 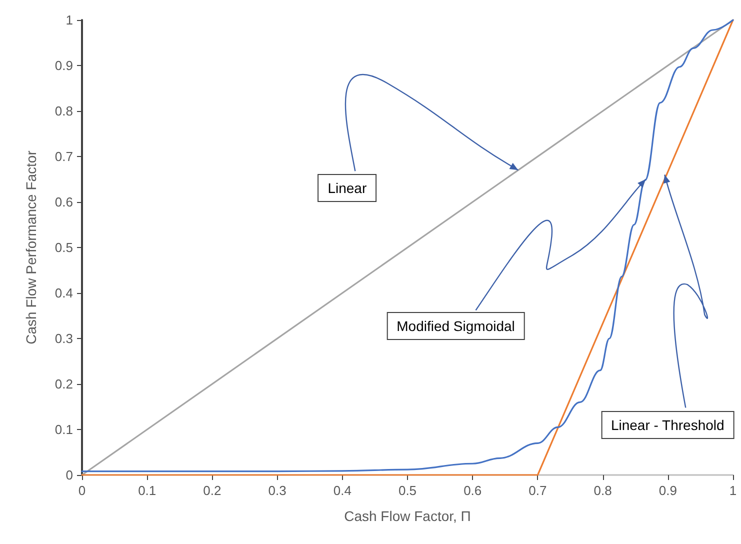 I want to click on x-axis-title: Cash Flow Factor, Π, so click(x=407, y=516).